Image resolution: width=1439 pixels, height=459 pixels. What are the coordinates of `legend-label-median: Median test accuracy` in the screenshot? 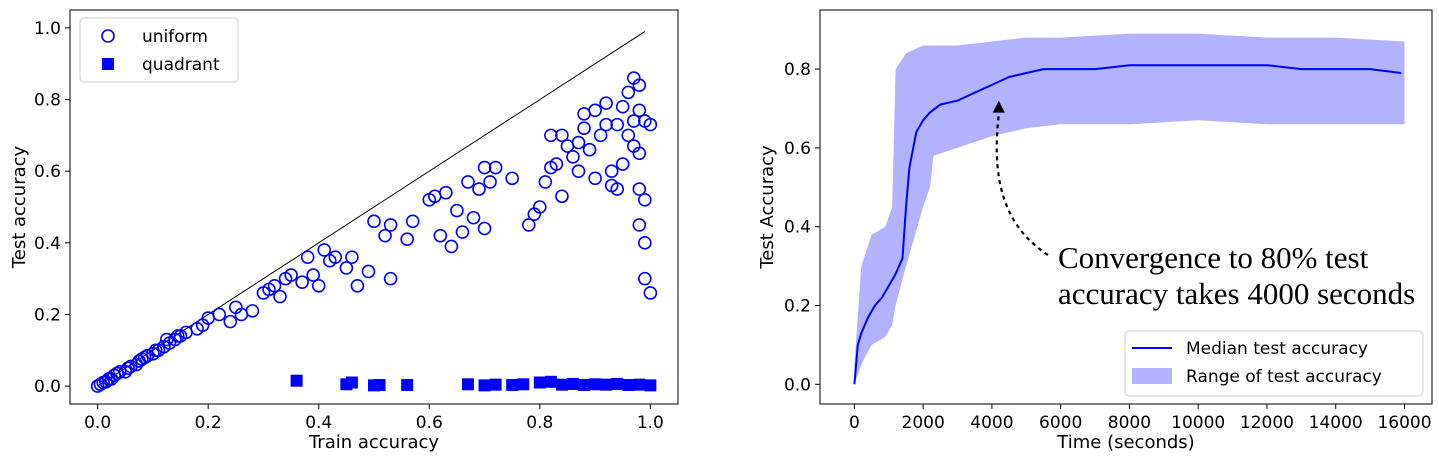 It's located at (1277, 349).